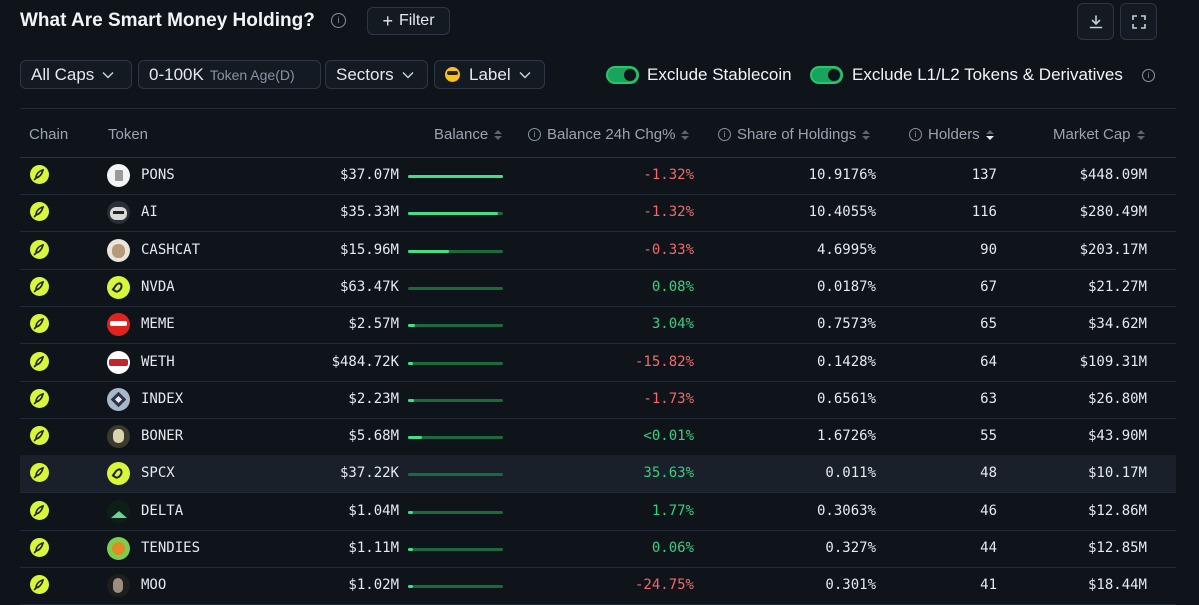 The height and width of the screenshot is (605, 1199). I want to click on balance-change-value: -1.73%, so click(668, 398).